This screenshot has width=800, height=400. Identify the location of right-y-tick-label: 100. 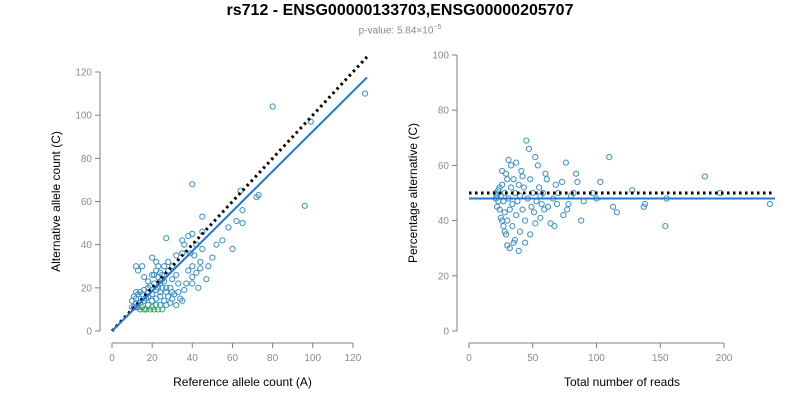
(440, 56).